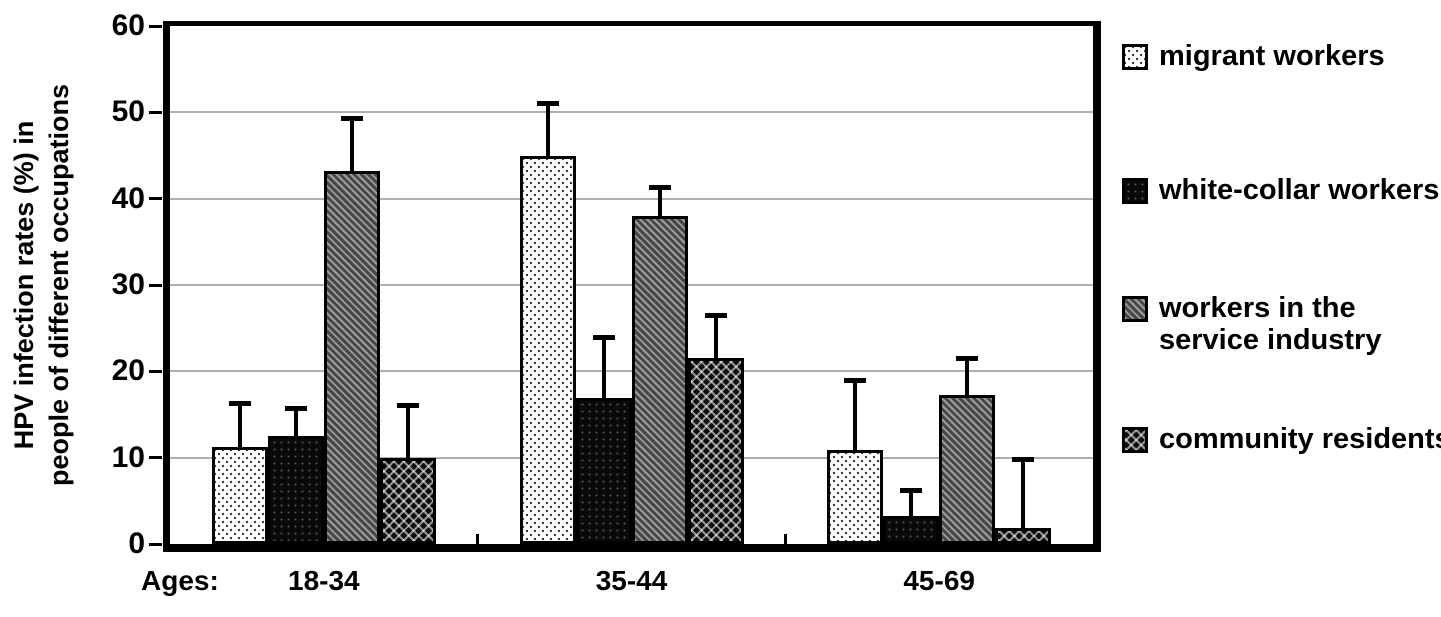 The width and height of the screenshot is (1441, 617). I want to click on y-tick-label-20: 20, so click(128, 371).